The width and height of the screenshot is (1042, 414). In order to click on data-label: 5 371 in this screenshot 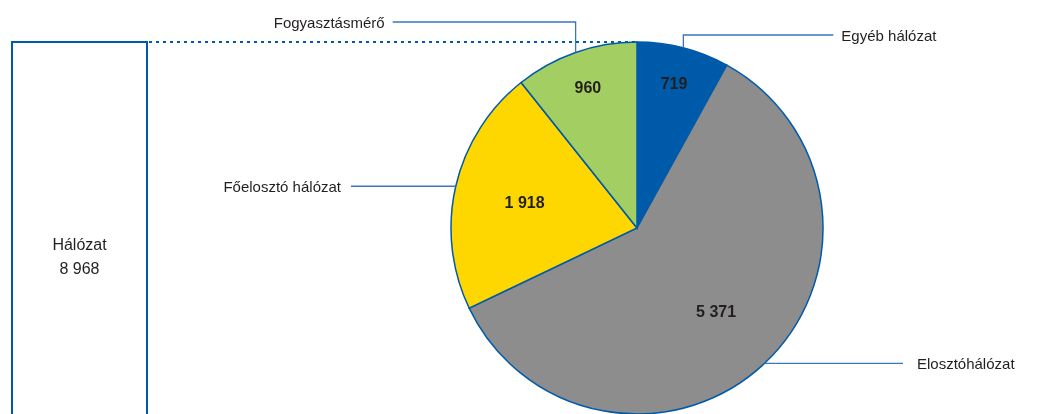, I will do `click(716, 312)`.